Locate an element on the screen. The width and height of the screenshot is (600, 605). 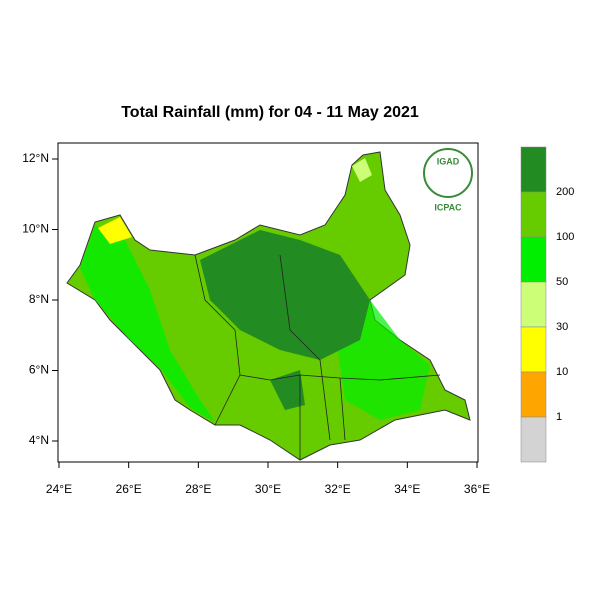
logo-ring is located at coordinates (448, 173).